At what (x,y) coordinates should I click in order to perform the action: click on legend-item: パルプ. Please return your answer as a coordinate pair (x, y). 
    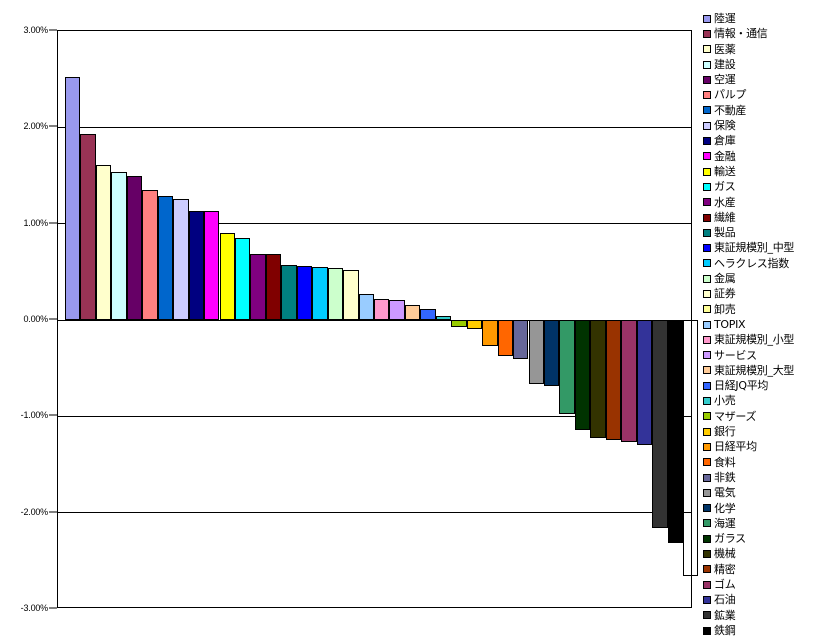
    Looking at the image, I should click on (767, 94).